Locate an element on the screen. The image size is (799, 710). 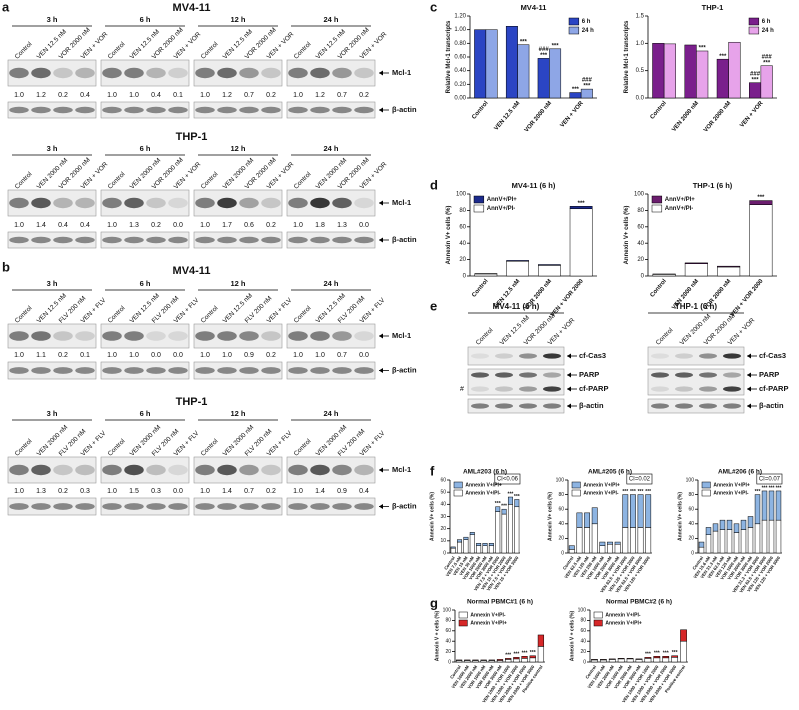
y-tick-label: 20 is located at coordinates (561, 539).